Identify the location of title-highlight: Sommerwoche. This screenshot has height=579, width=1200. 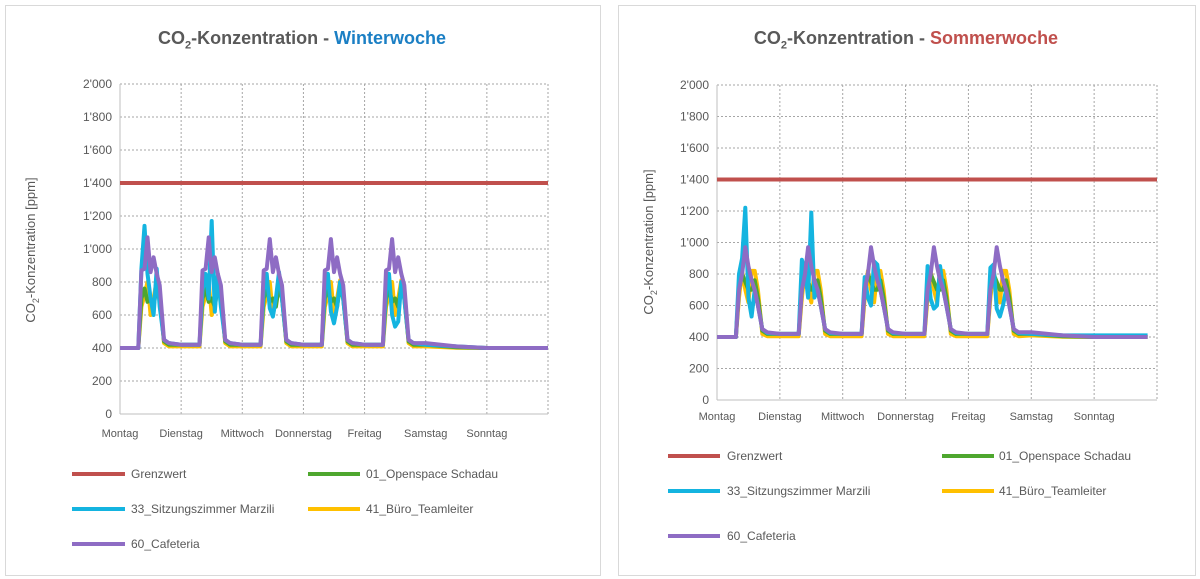
(994, 38).